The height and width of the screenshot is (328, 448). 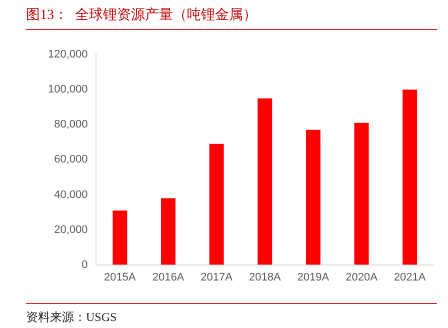 What do you see at coordinates (85, 264) in the screenshot?
I see `y-tick-label: 0` at bounding box center [85, 264].